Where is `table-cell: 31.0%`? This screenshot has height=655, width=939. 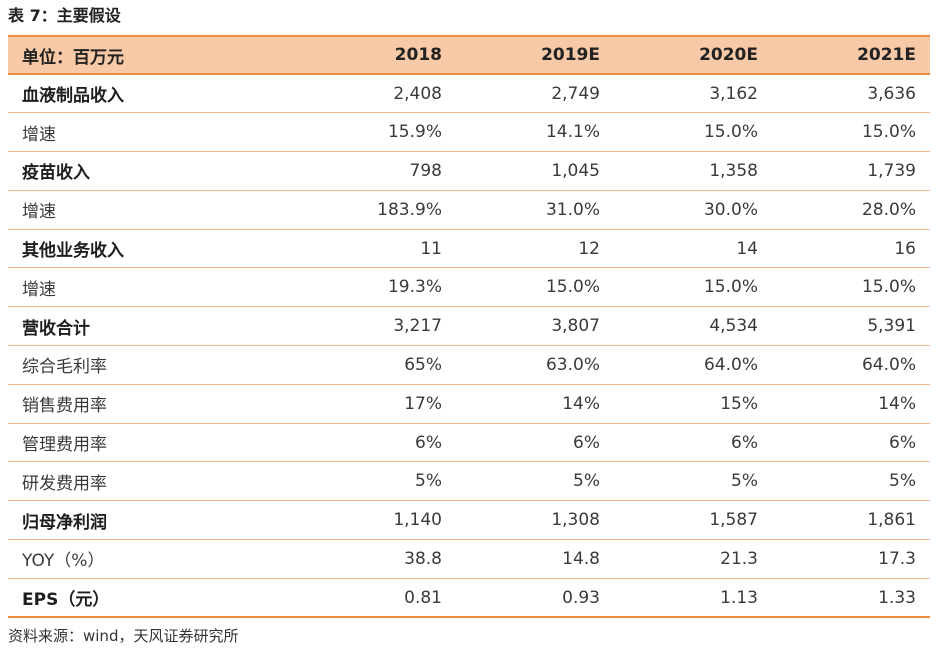
table-cell: 31.0% is located at coordinates (535, 210).